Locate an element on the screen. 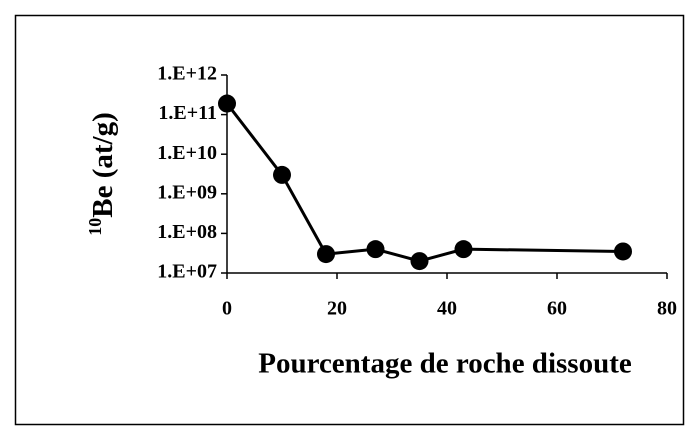 The width and height of the screenshot is (699, 440). y-axis-label-superscript: 10 is located at coordinates (95, 227).